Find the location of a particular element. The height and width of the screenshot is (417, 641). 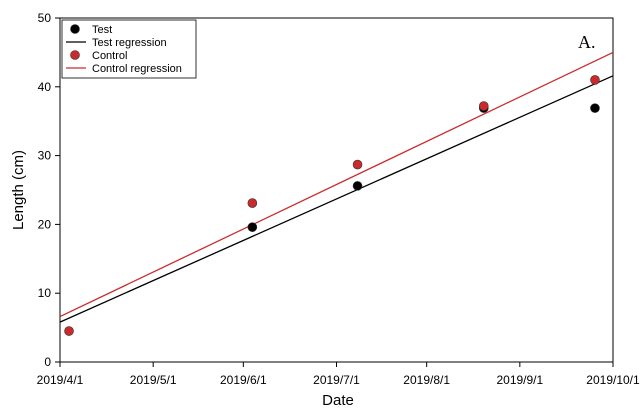

panel-annotation: A. is located at coordinates (587, 42).